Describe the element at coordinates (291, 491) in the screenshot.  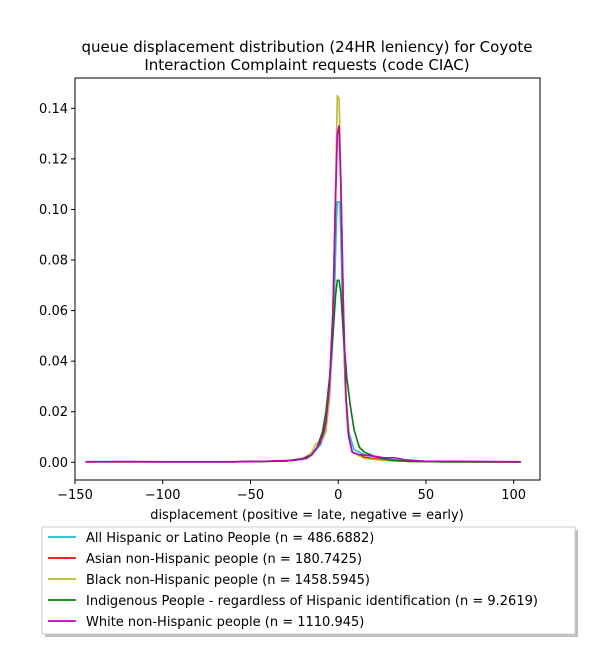
I see `x-axis-ticks: −150 −100 −50 0 50 100` at that location.